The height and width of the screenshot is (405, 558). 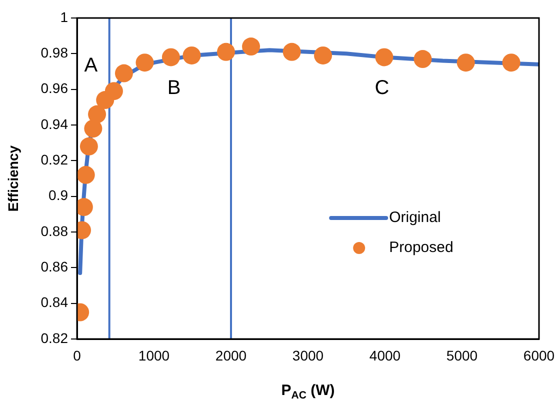 What do you see at coordinates (421, 247) in the screenshot?
I see `legend-label: Proposed` at bounding box center [421, 247].